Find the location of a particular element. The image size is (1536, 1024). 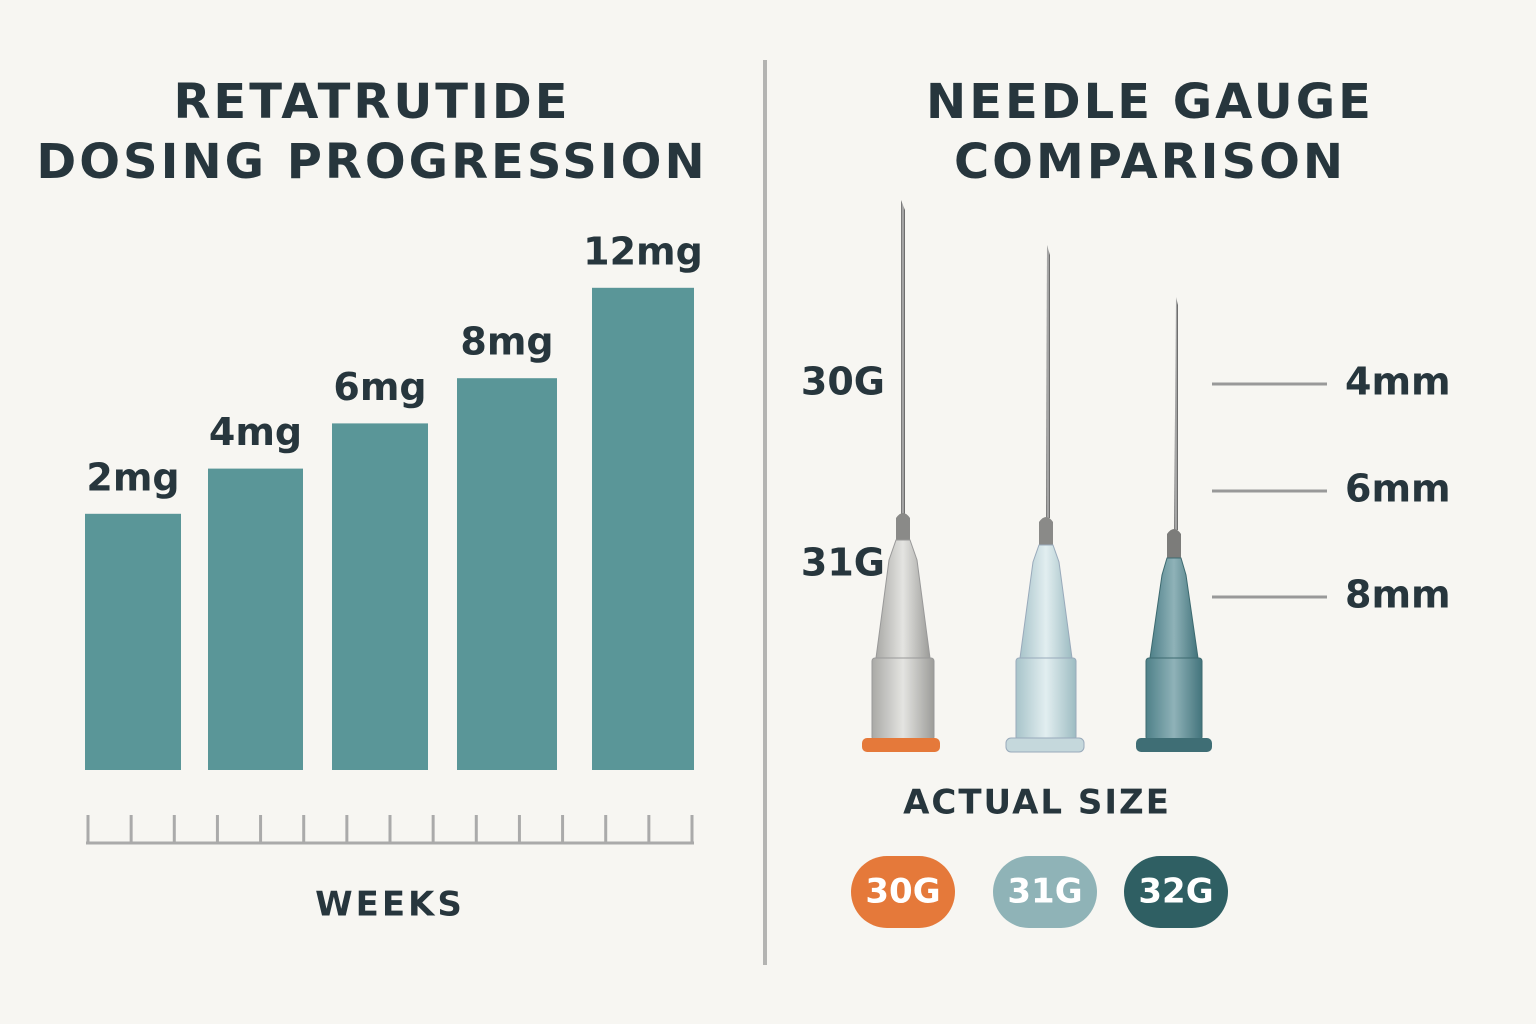

badge-label: 31G is located at coordinates (1044, 892).